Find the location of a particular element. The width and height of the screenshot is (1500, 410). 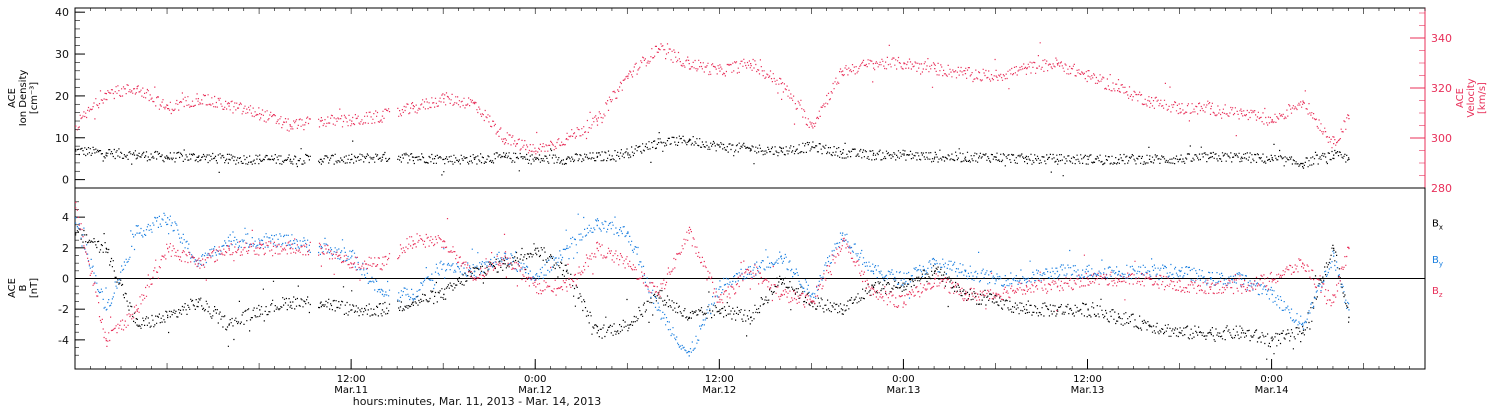

density-axis-title: ACE is located at coordinates (12, 98).